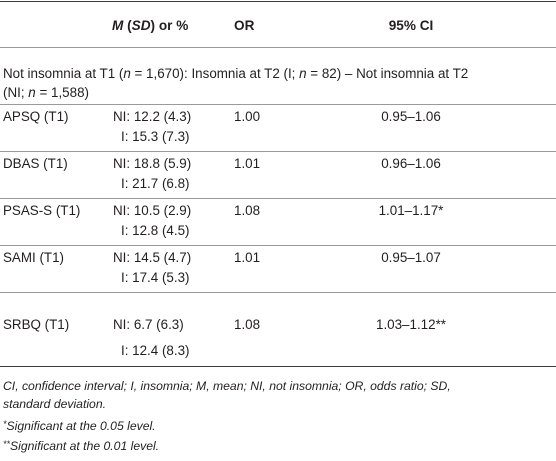 This screenshot has width=556, height=461. Describe the element at coordinates (118, 25) in the screenshot. I see `header-m-italic: M` at that location.